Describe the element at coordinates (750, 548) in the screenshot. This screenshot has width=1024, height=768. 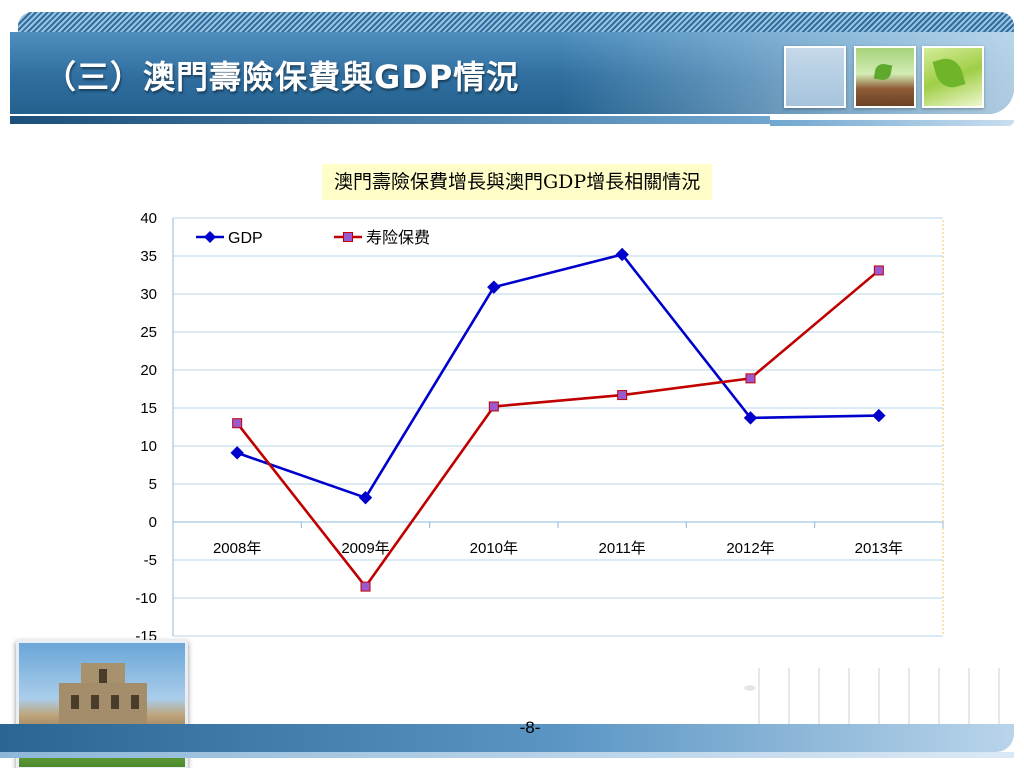
I see `x-tick-label: 2012年` at that location.